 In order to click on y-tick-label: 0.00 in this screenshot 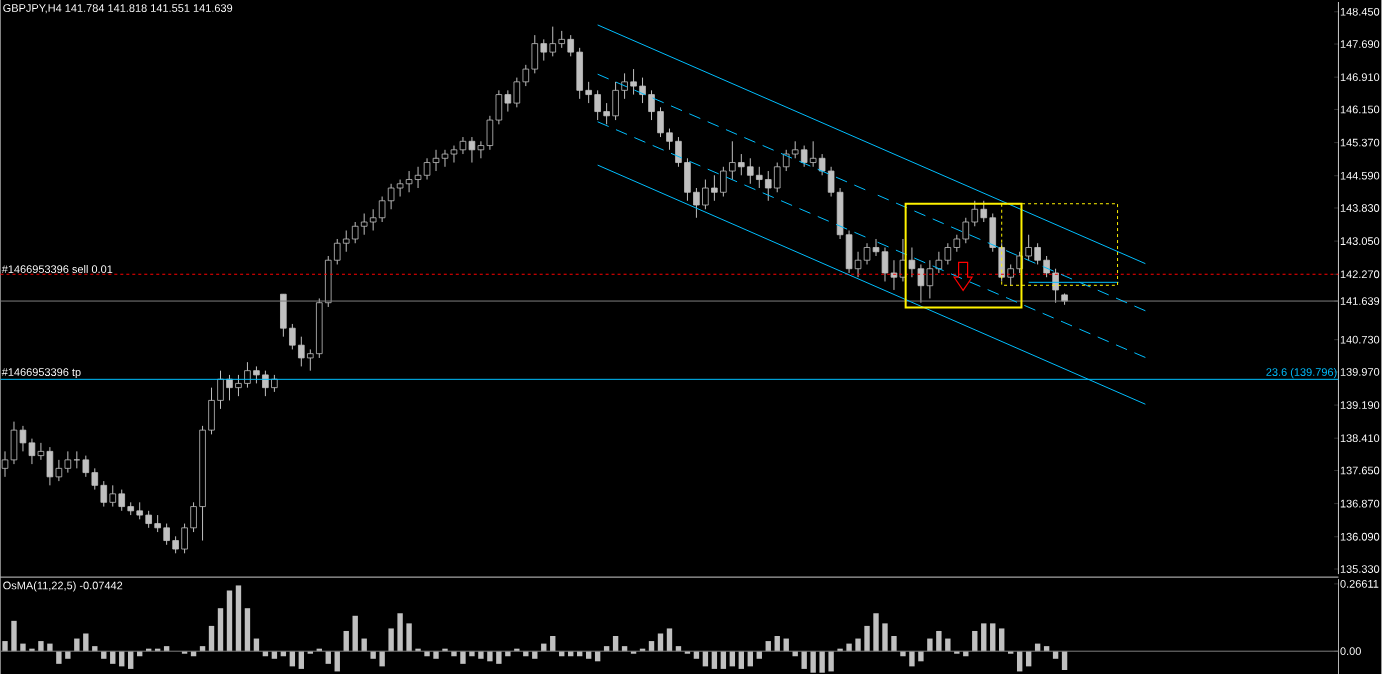, I will do `click(1350, 651)`.